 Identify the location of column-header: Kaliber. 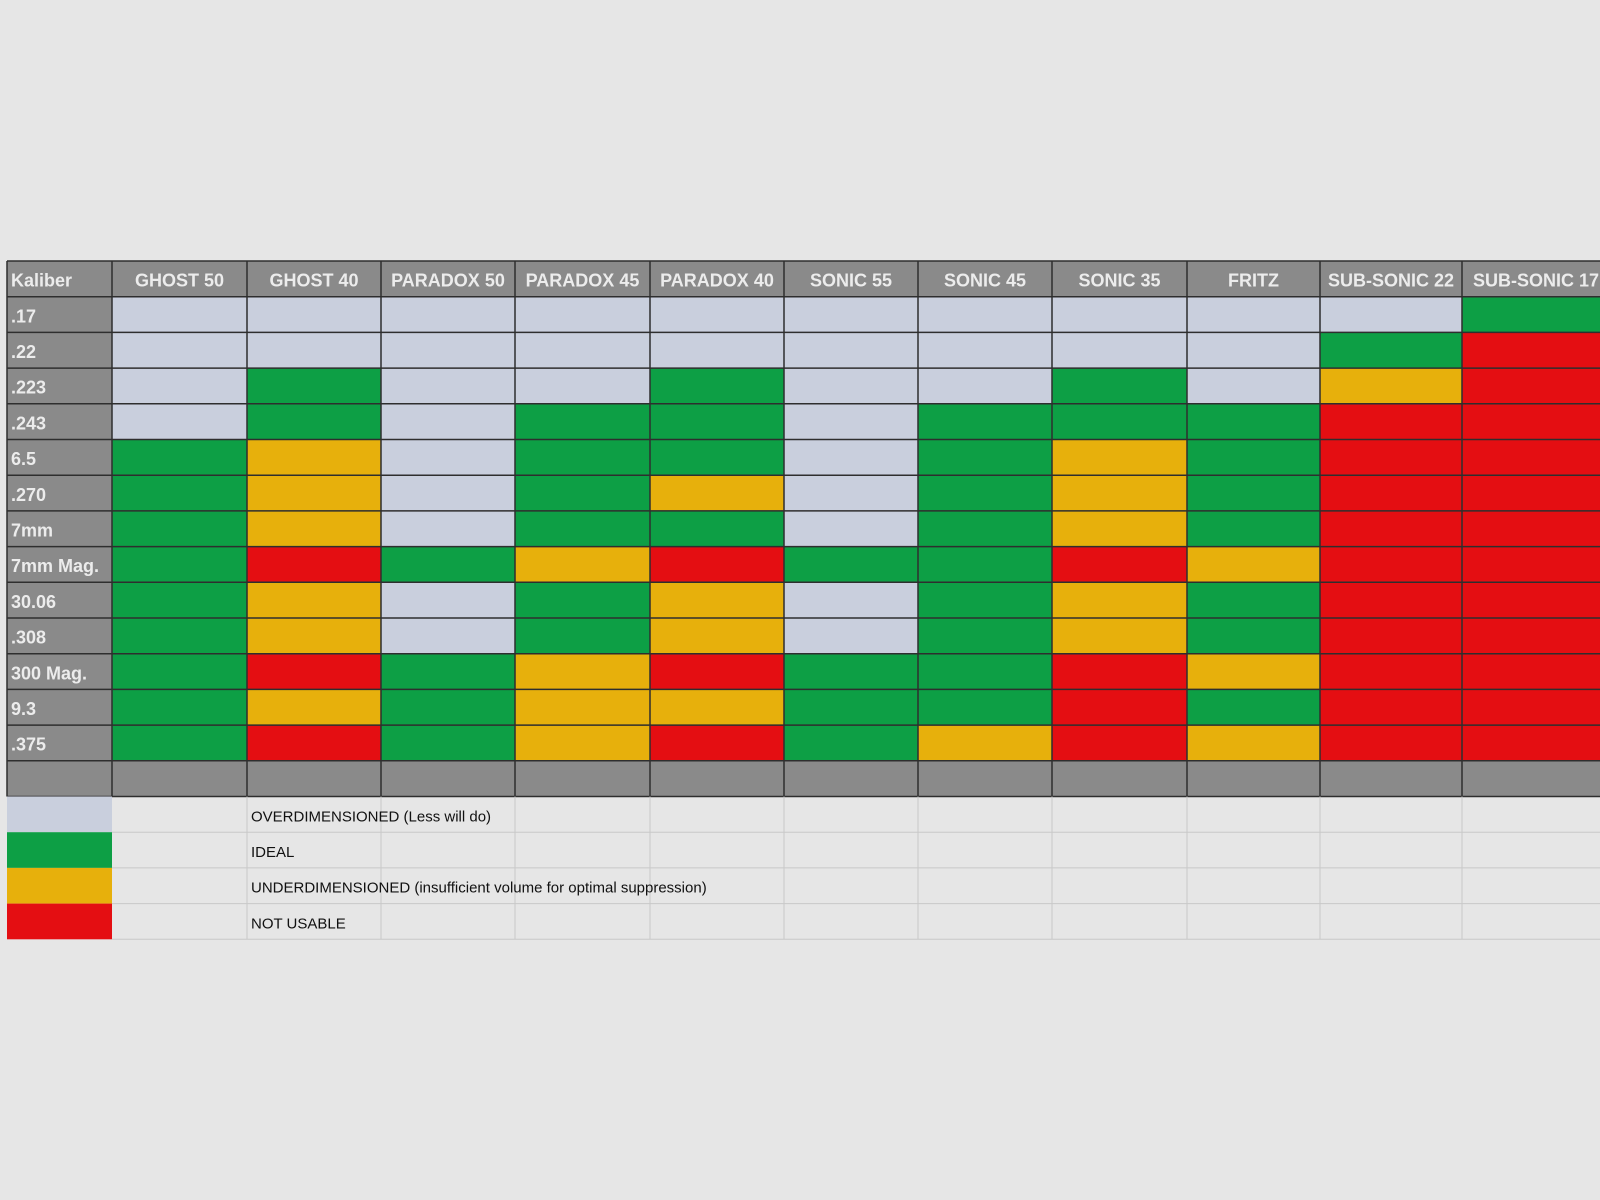
(41, 281).